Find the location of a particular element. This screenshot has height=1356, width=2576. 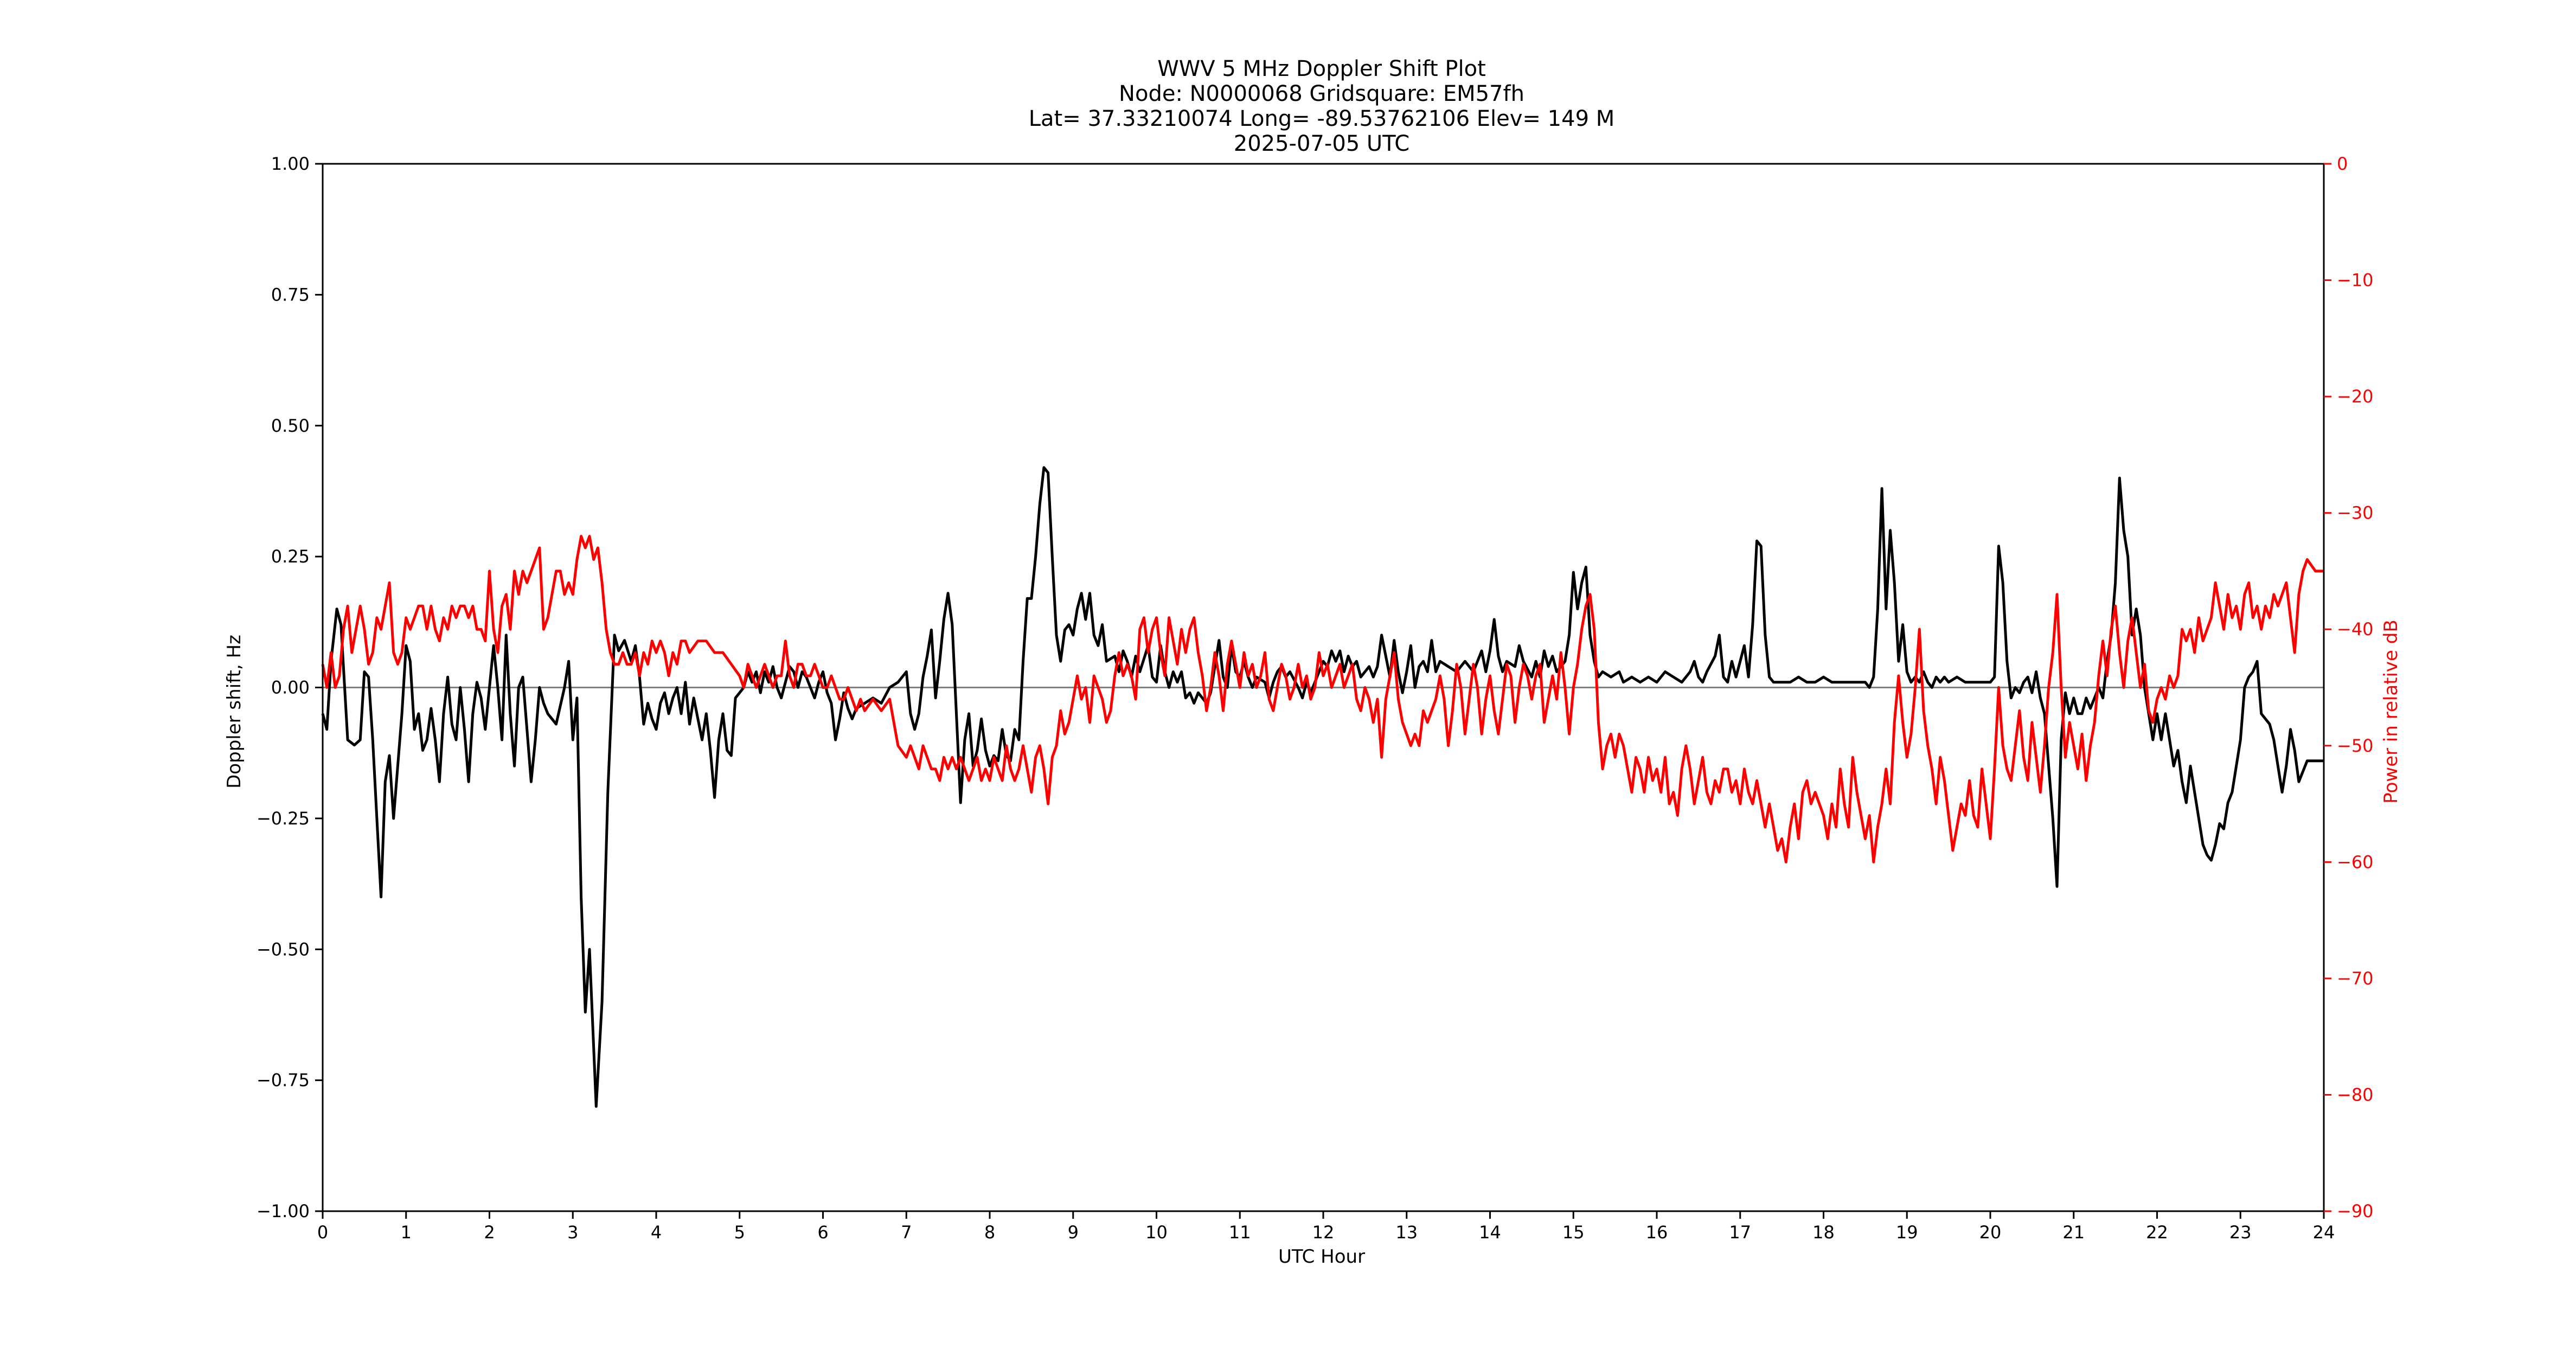

y-right-tick-label: −80 is located at coordinates (2355, 1094).